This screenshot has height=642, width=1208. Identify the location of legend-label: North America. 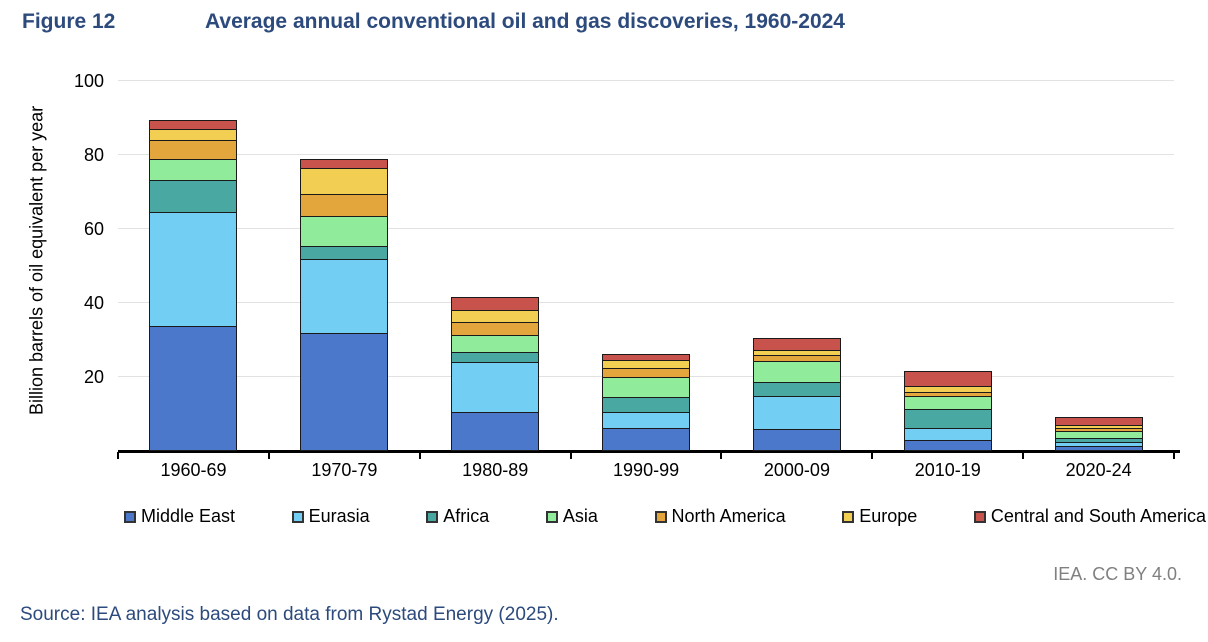
(728, 516).